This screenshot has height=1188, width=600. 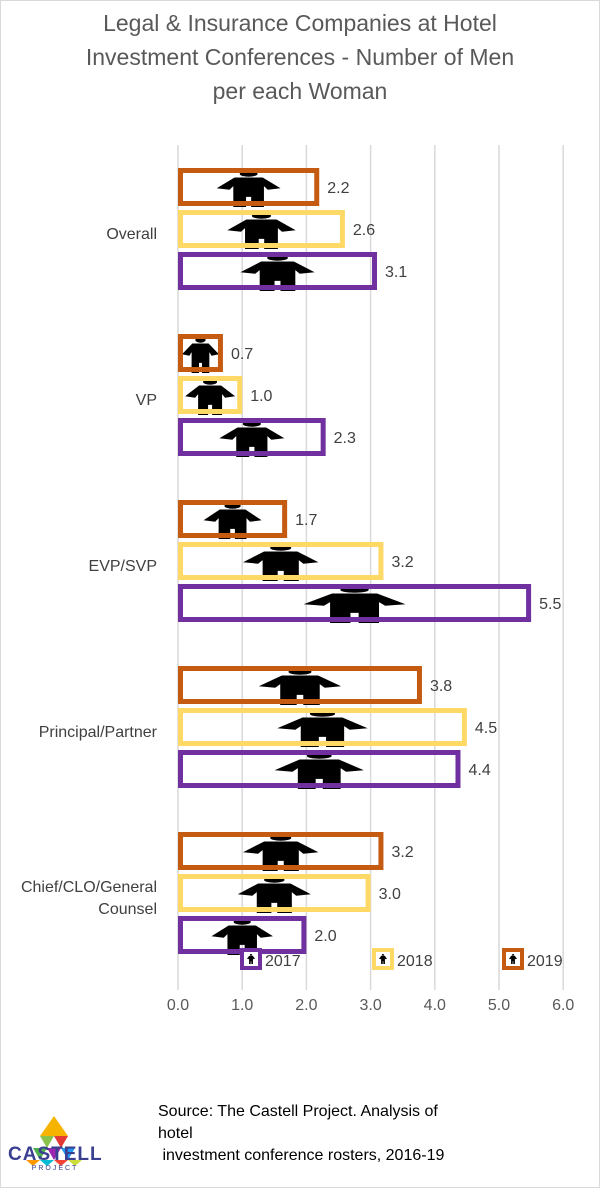 I want to click on data-label: 1.7, so click(x=306, y=520).